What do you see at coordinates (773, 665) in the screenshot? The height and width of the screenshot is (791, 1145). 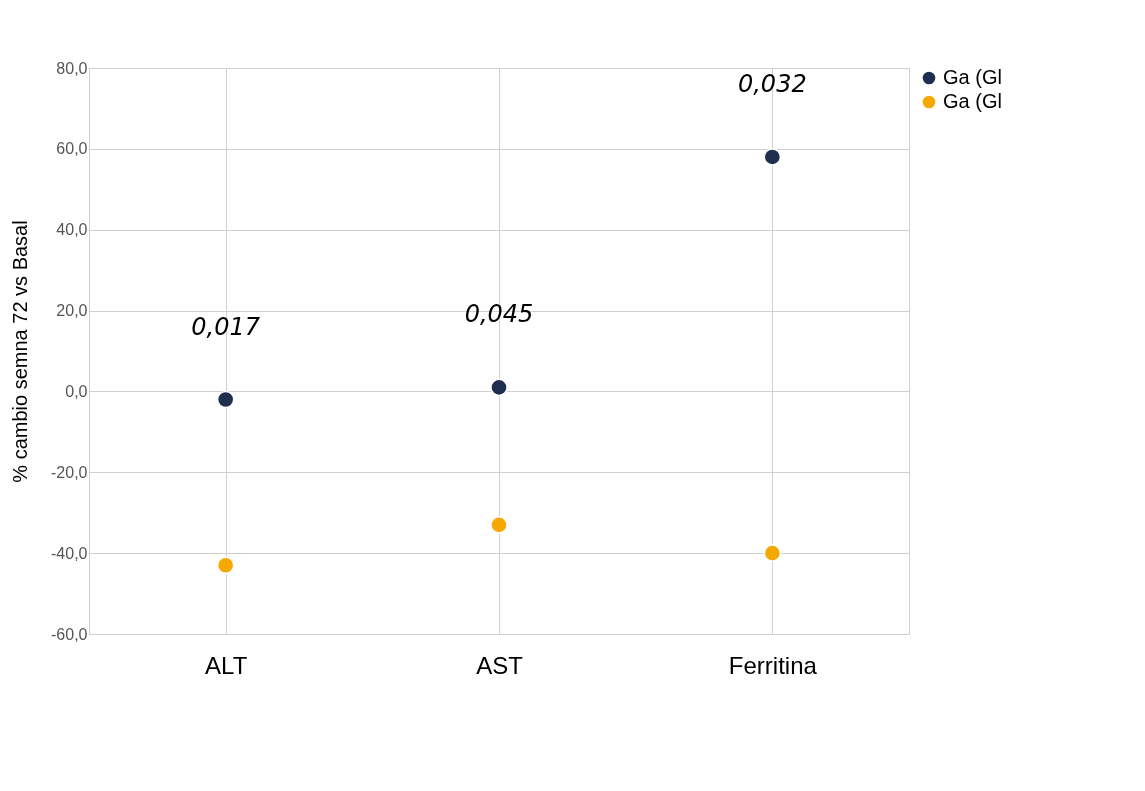 I see `x-tick-label: Ferritina` at bounding box center [773, 665].